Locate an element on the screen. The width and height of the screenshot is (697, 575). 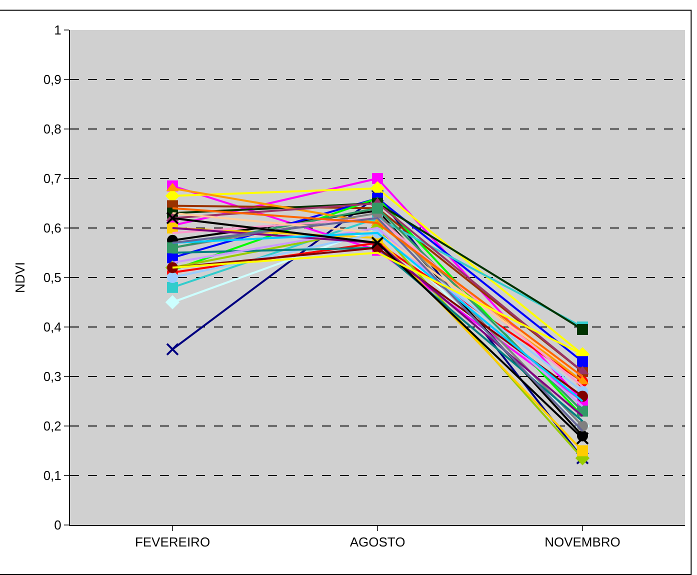
y-axis-title: NDVI is located at coordinates (20, 278).